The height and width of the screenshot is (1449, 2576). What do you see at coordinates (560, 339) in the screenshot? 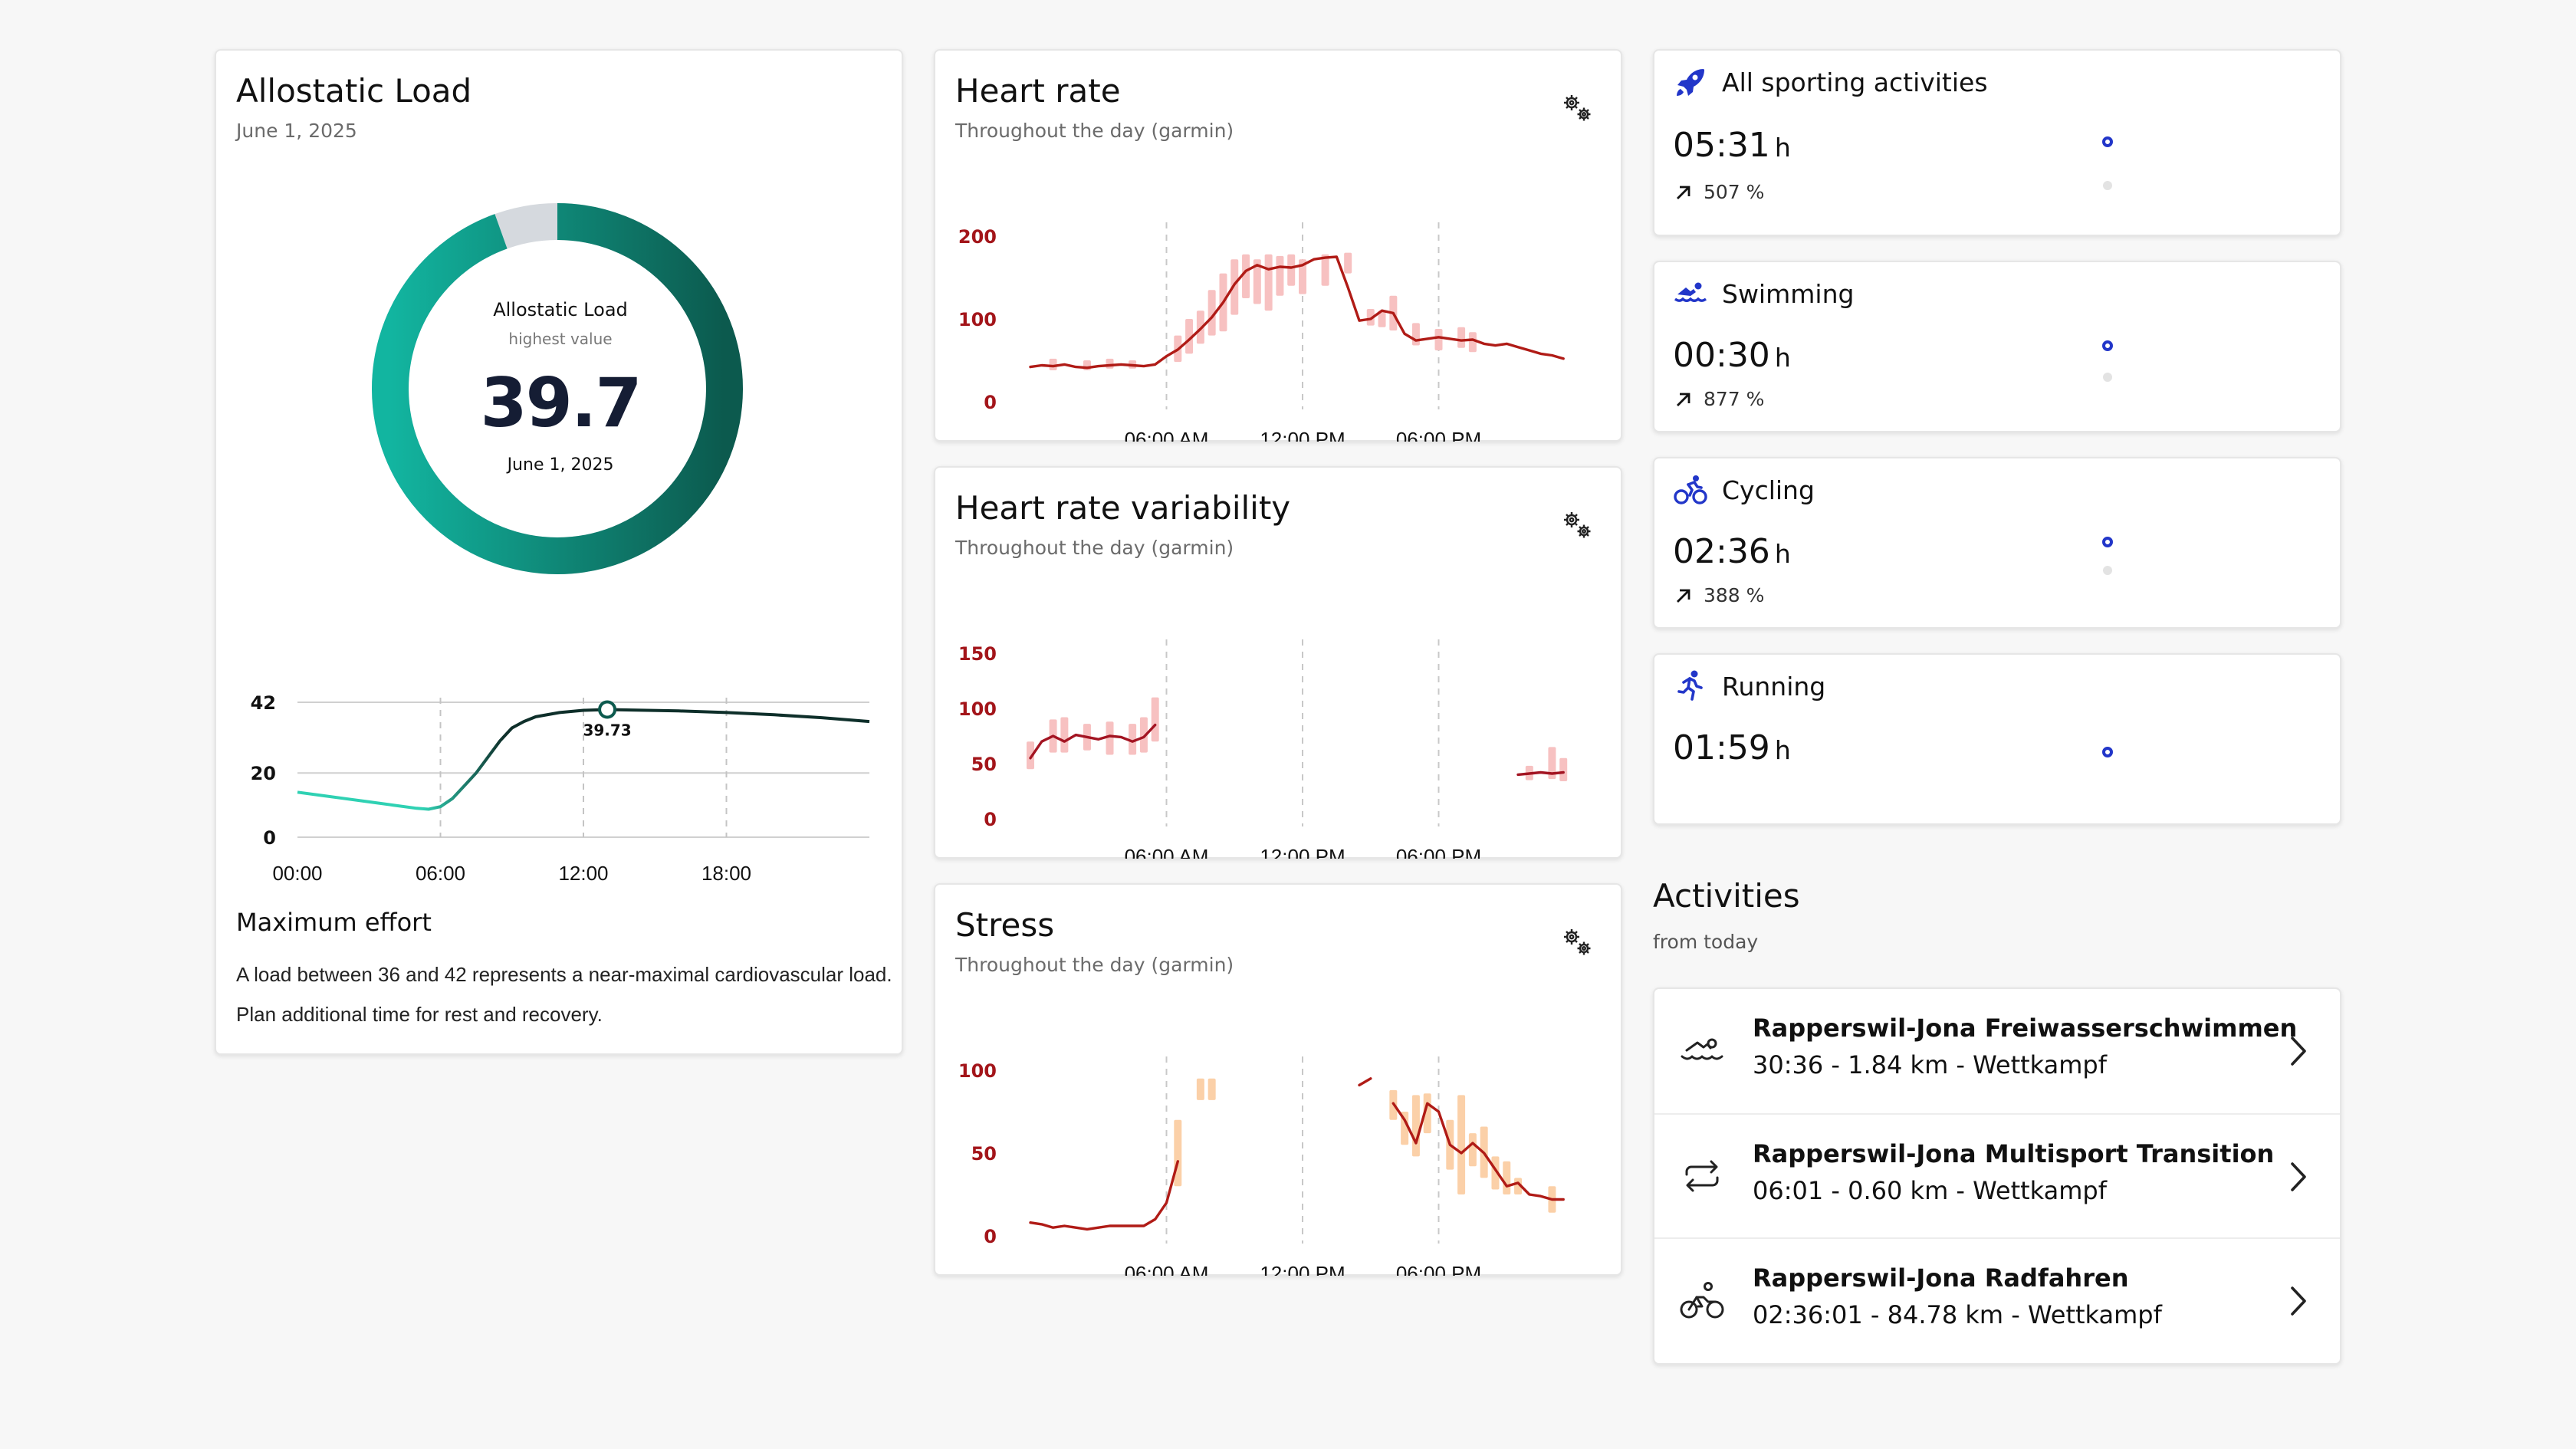
I see `donut-sublabel: highest value` at bounding box center [560, 339].